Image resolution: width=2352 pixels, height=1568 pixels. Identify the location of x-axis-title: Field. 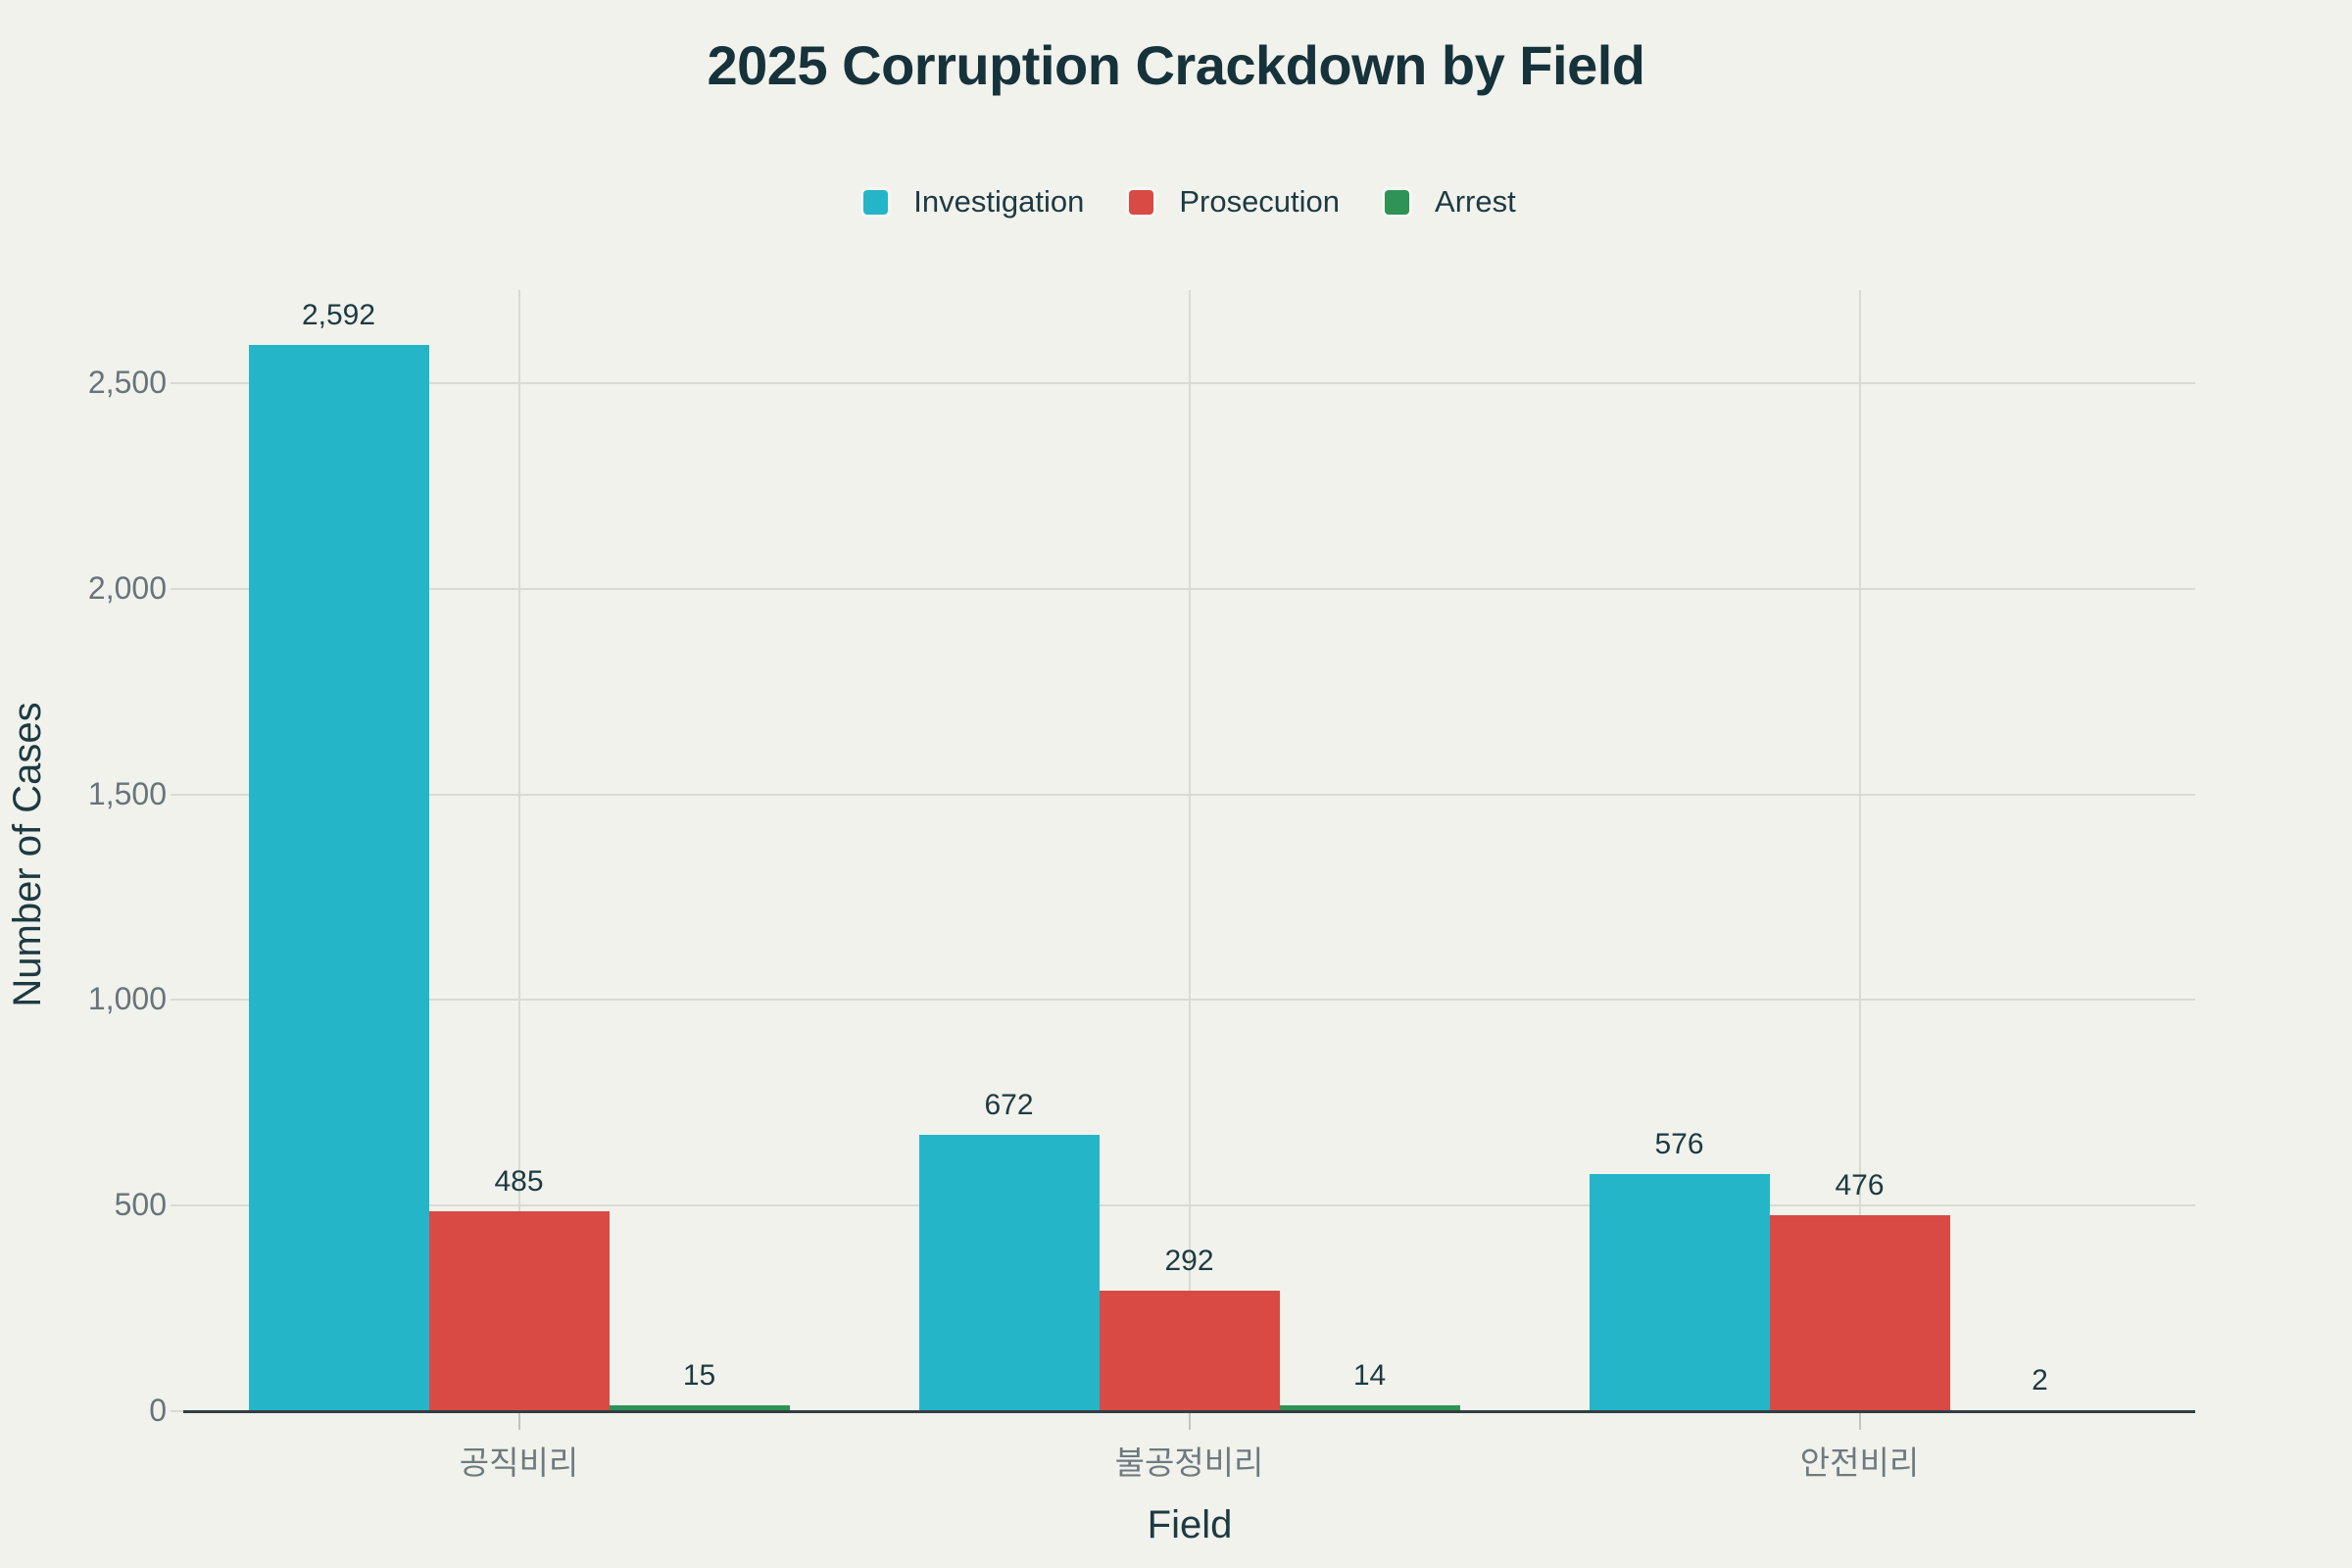
(1190, 1524).